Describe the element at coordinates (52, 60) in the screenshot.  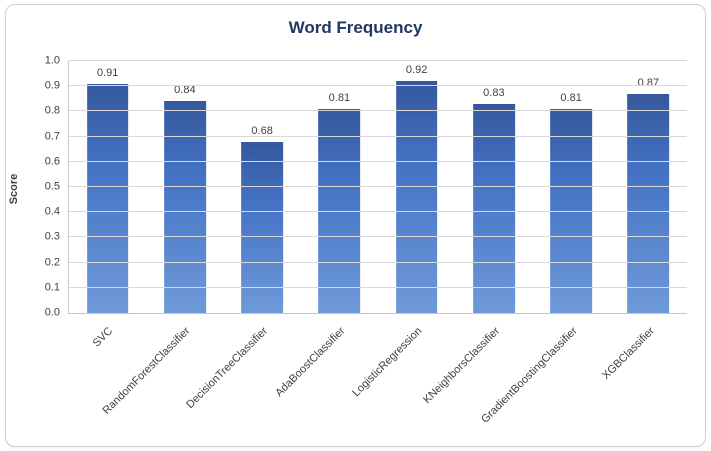
I see `y-tick-label: 1.0` at that location.